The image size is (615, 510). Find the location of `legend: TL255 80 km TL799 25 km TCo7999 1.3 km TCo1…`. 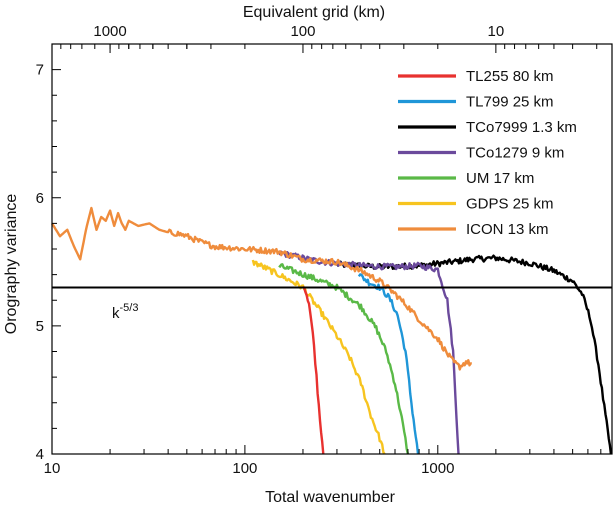

legend: TL255 80 km TL799 25 km TCo7999 1.3 km TCo1… is located at coordinates (487, 153).